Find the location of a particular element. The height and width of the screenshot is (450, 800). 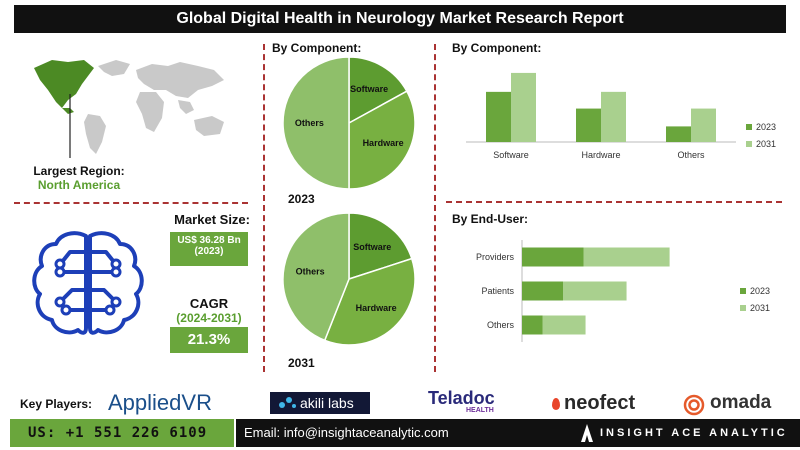

end-user-bar-others-2023 is located at coordinates (532, 325).